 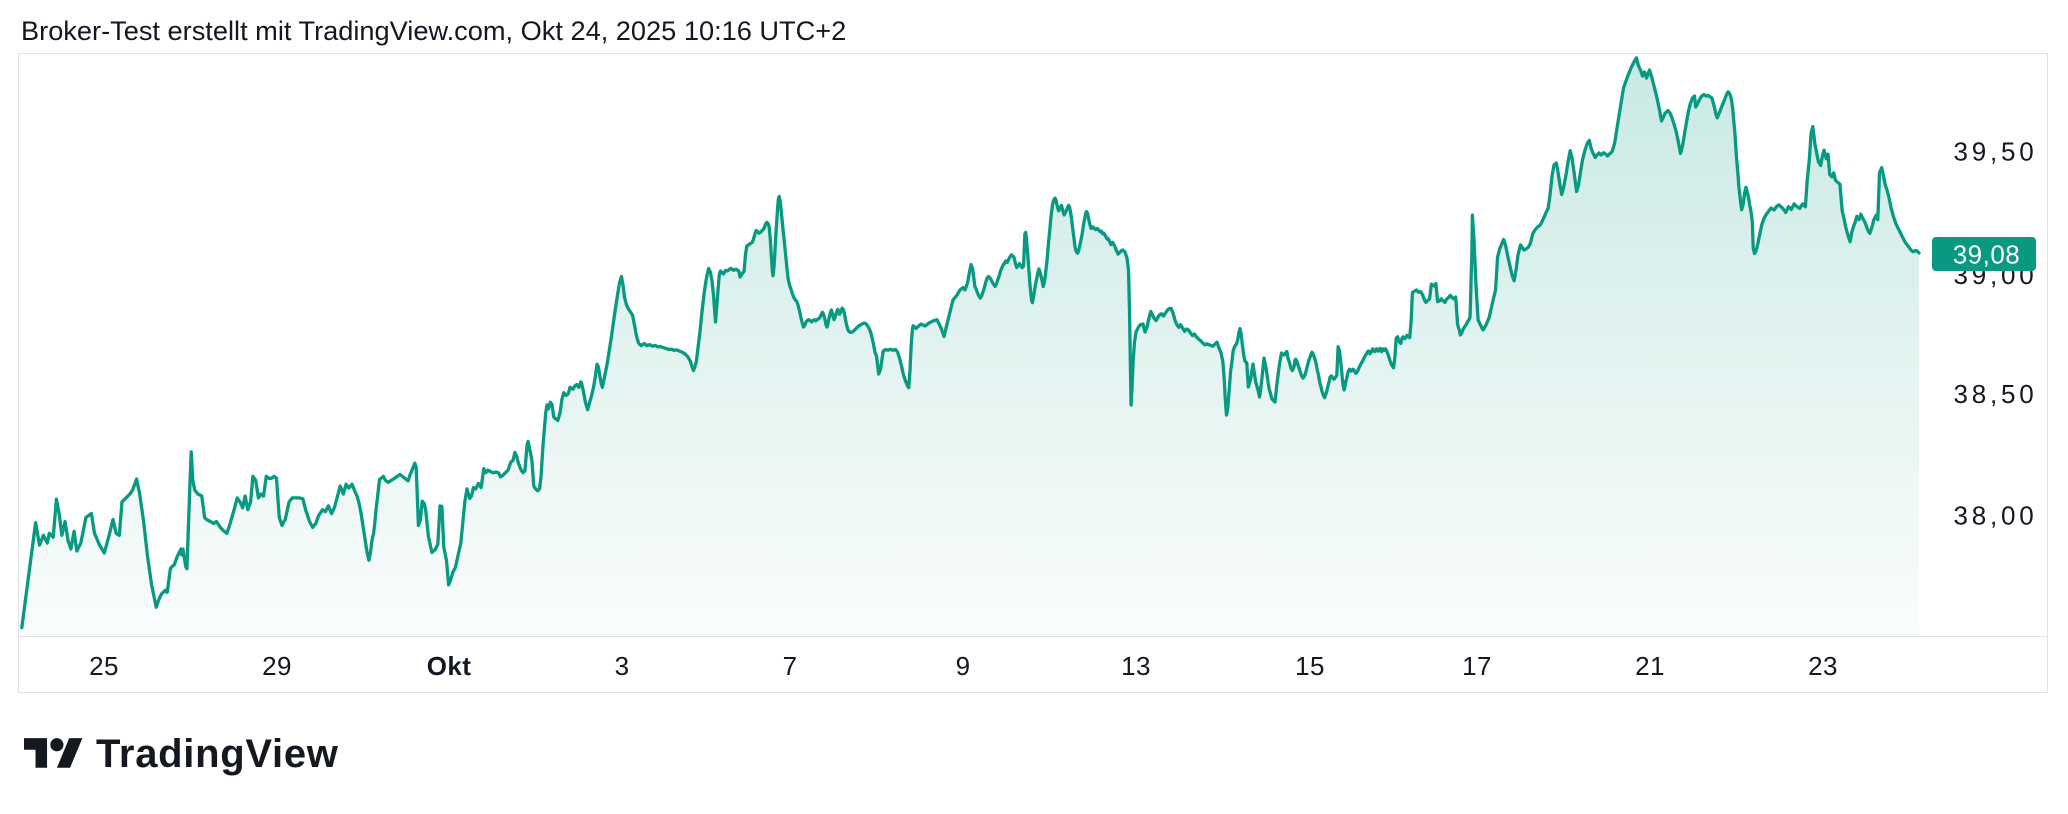 I want to click on svg-text: 38,00, so click(x=1995, y=516).